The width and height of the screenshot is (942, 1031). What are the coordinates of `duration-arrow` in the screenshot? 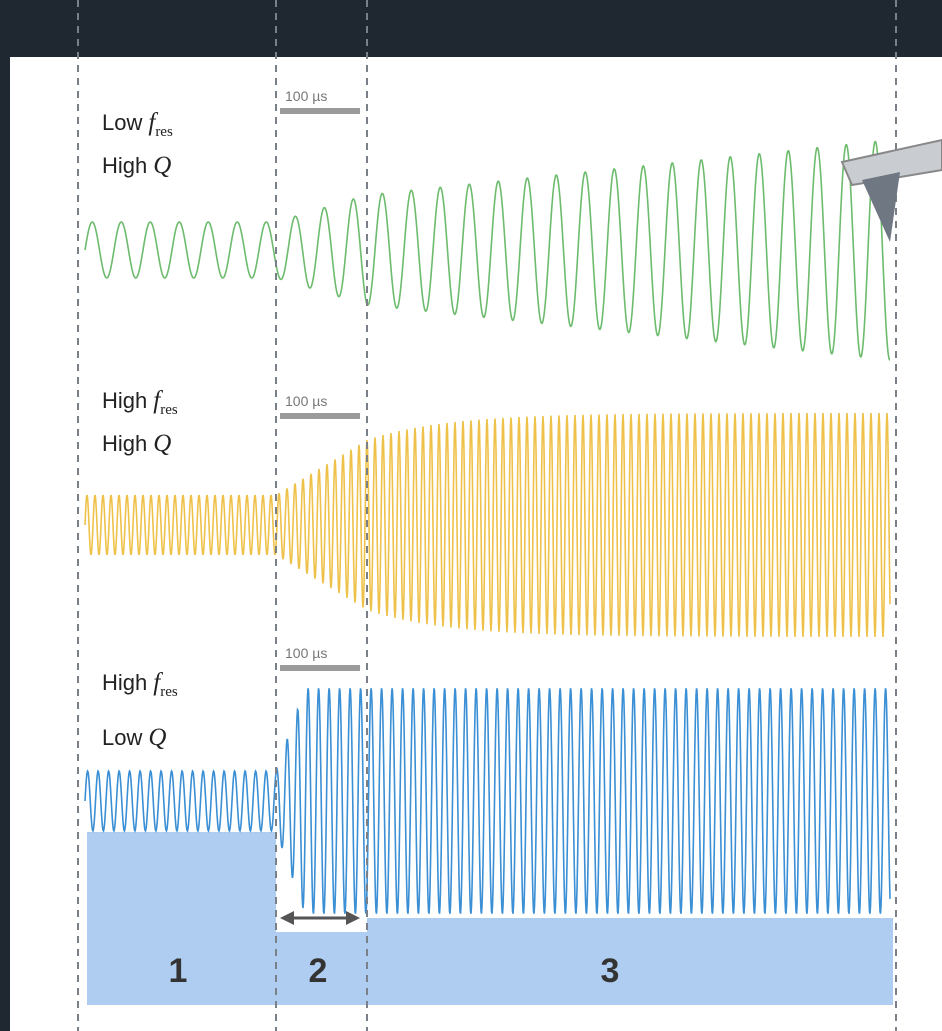 It's located at (320, 918).